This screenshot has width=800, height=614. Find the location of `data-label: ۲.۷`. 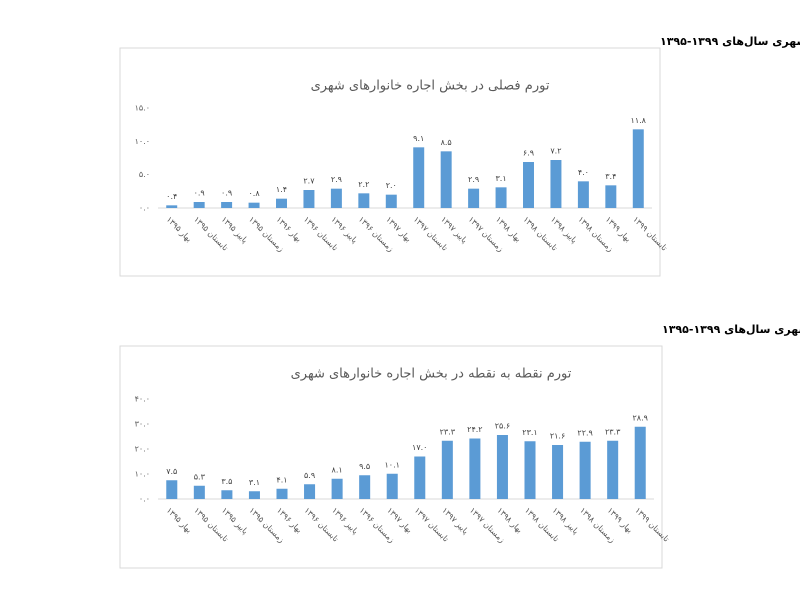

data-label: ۲.۷ is located at coordinates (309, 181).